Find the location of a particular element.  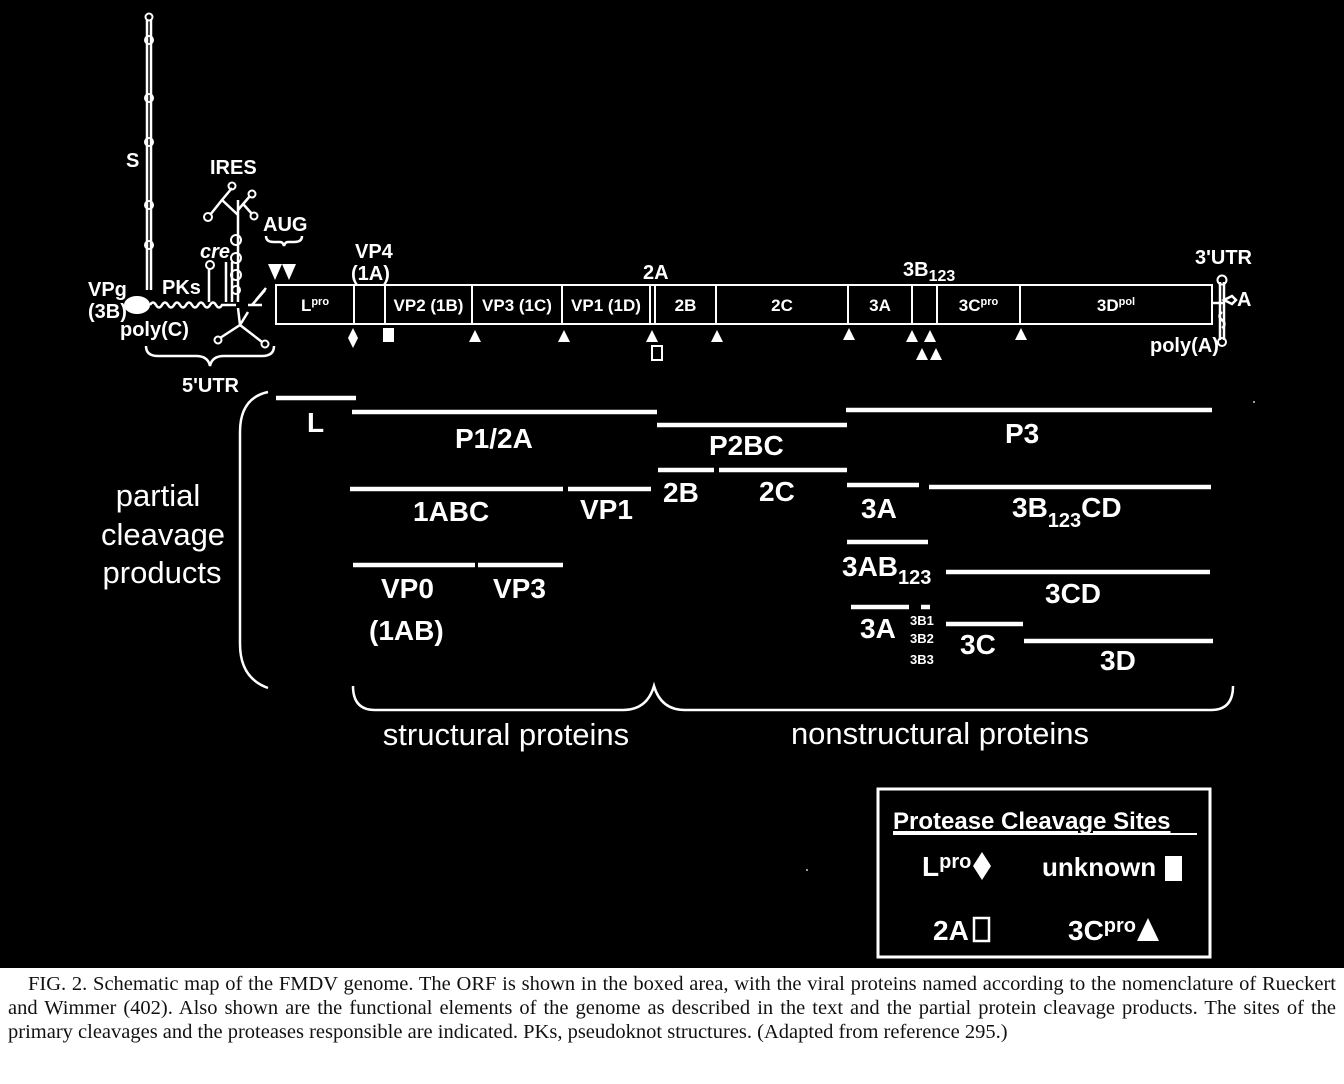

orf-segment-label-2c: 2C is located at coordinates (782, 305).